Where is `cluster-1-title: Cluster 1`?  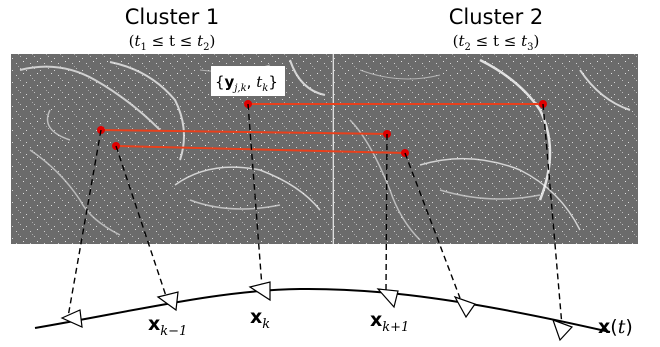
cluster-1-title: Cluster 1 is located at coordinates (172, 17).